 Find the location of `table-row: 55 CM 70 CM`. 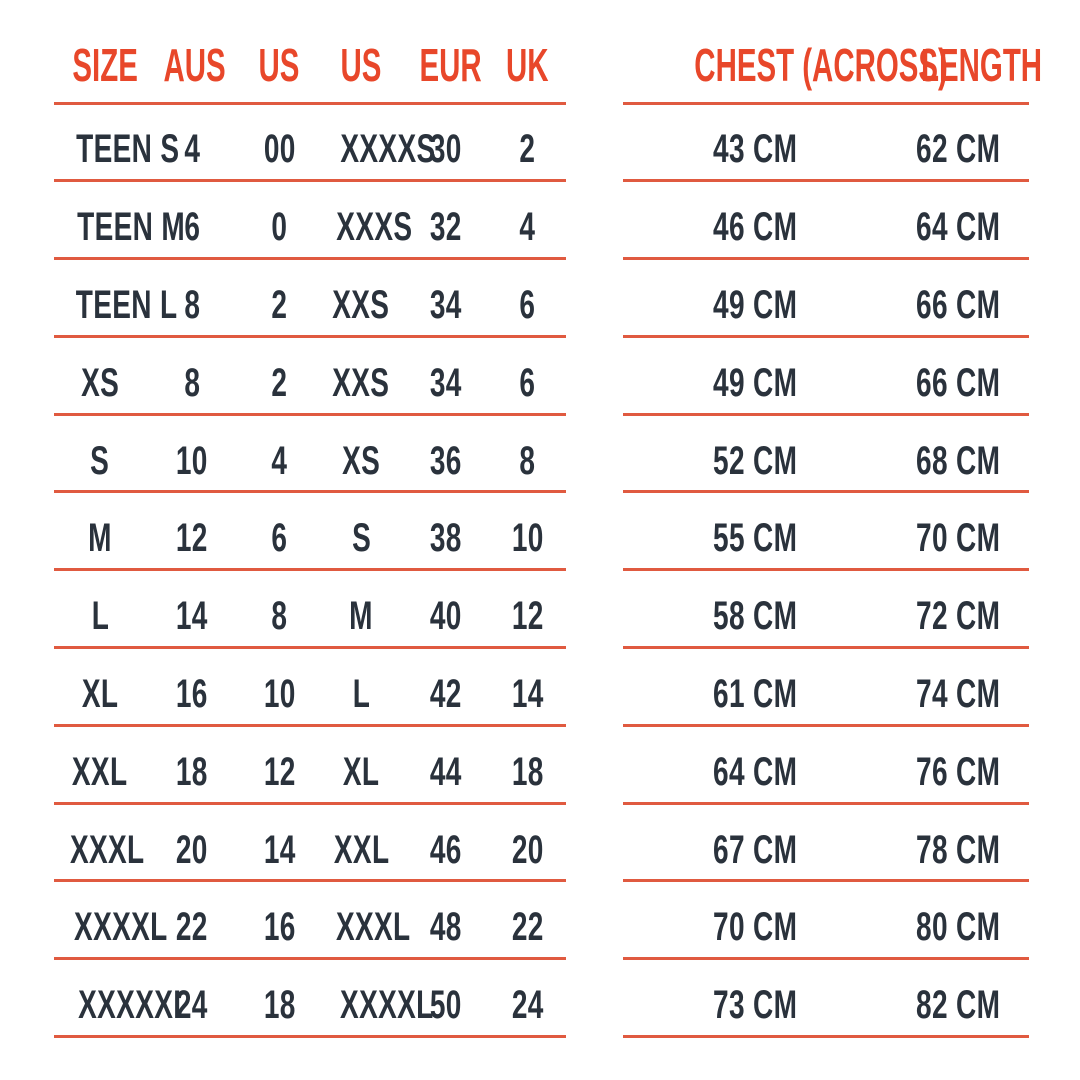

table-row: 55 CM 70 CM is located at coordinates (826, 531).